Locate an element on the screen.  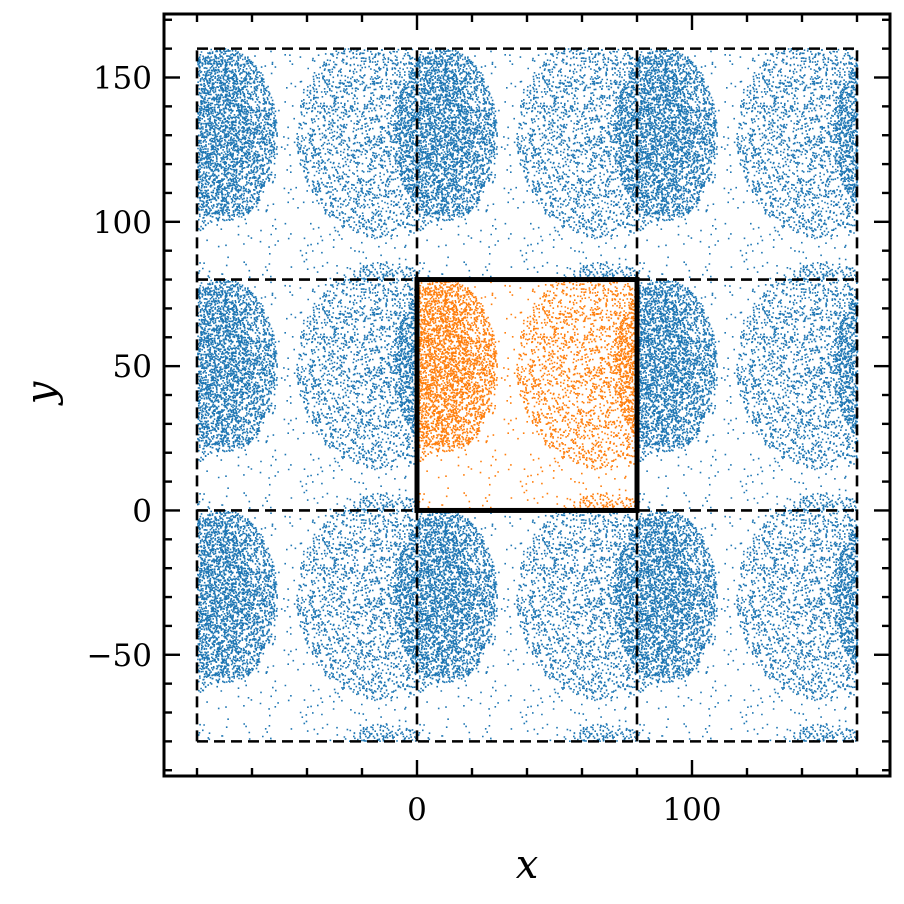
y-tick-label: 0 is located at coordinates (142, 511).